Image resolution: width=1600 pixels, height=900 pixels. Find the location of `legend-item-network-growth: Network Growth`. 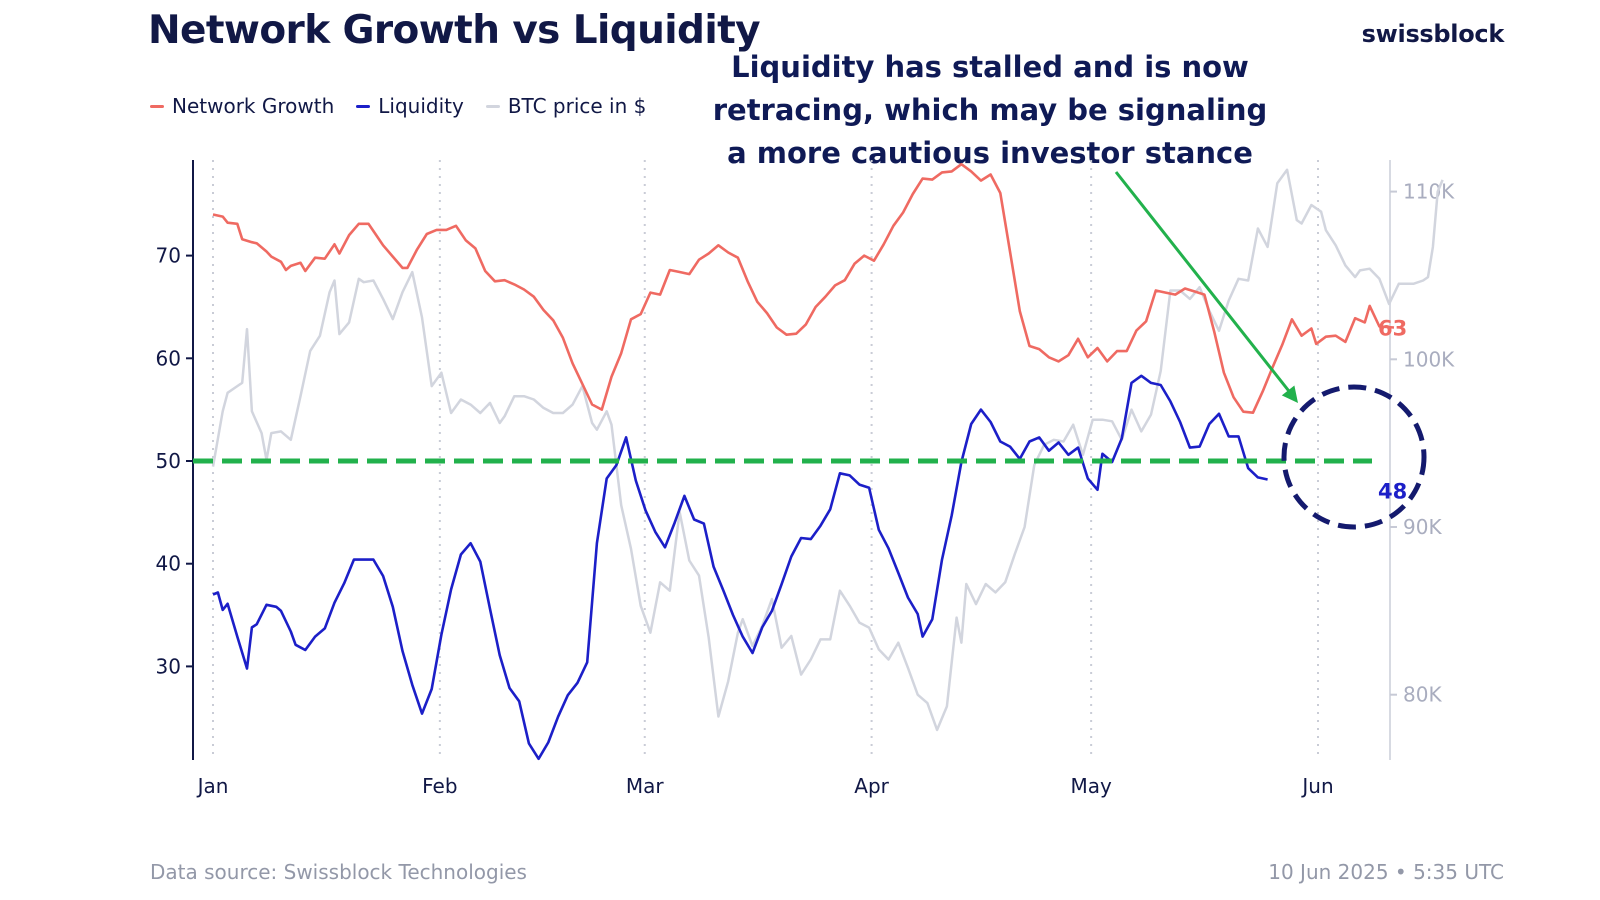

legend-item-network-growth: Network Growth is located at coordinates (242, 106).